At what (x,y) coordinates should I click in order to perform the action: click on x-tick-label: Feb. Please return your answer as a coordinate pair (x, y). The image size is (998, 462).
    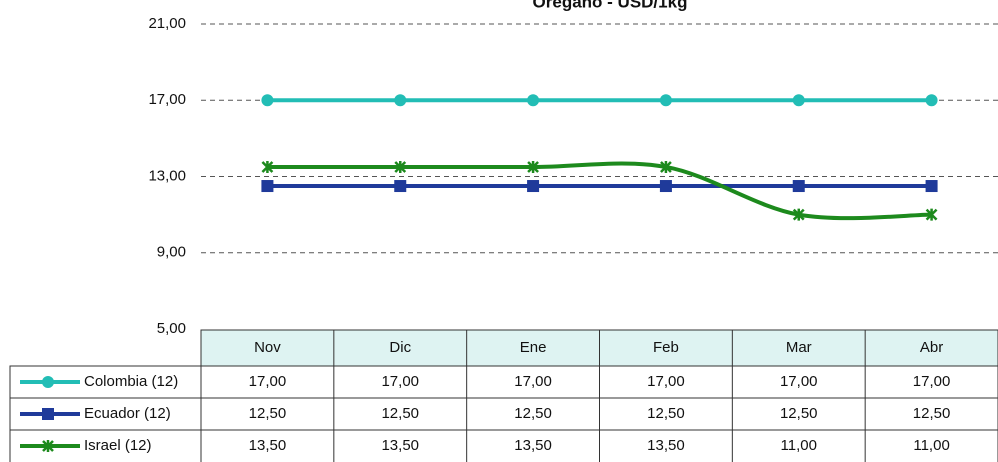
    Looking at the image, I should click on (666, 347).